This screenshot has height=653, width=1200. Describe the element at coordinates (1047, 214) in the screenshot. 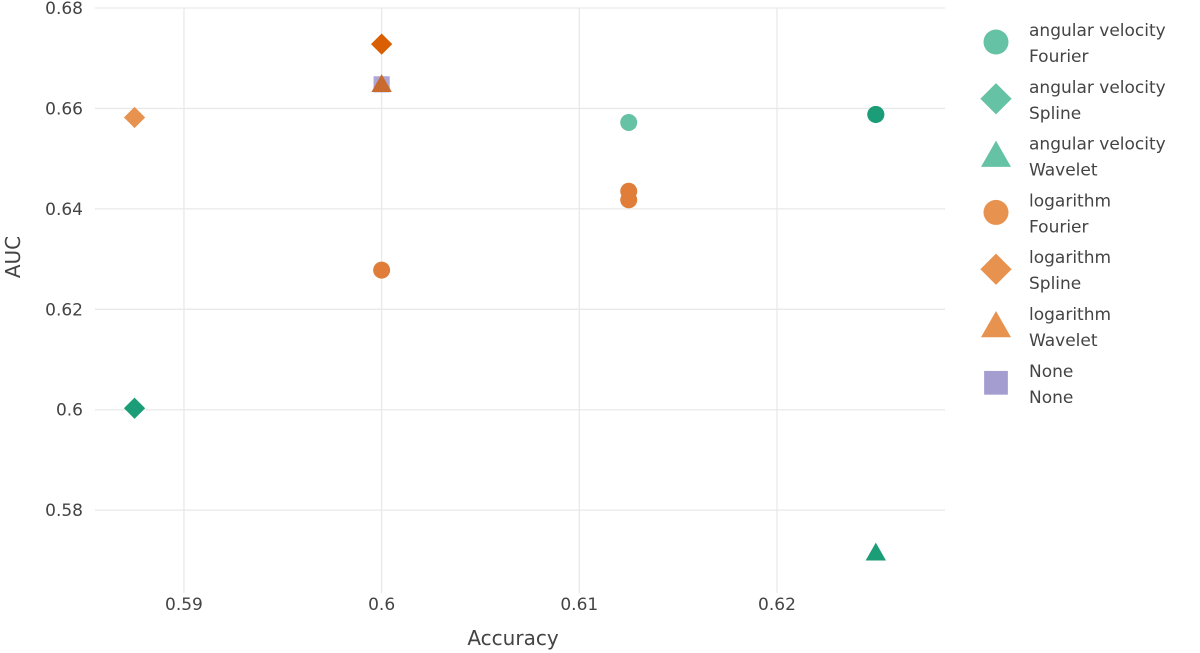

I see `legend-item: logarithm Fourier` at that location.